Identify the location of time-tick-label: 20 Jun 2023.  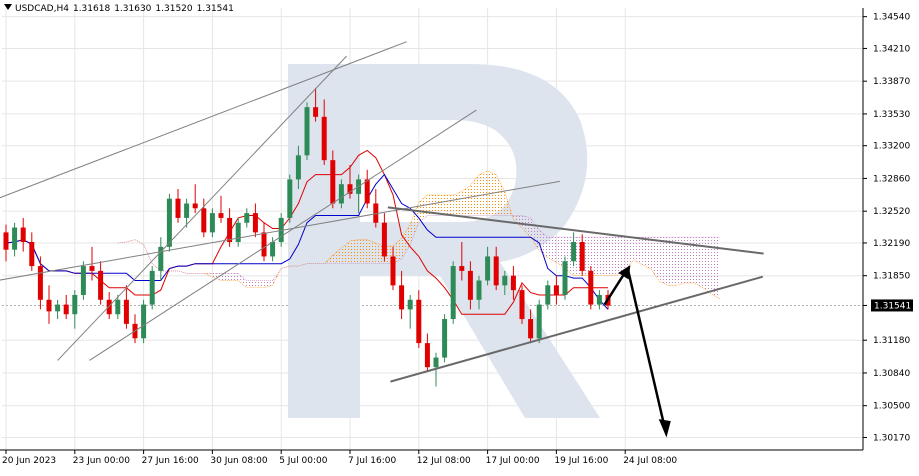
(29, 461).